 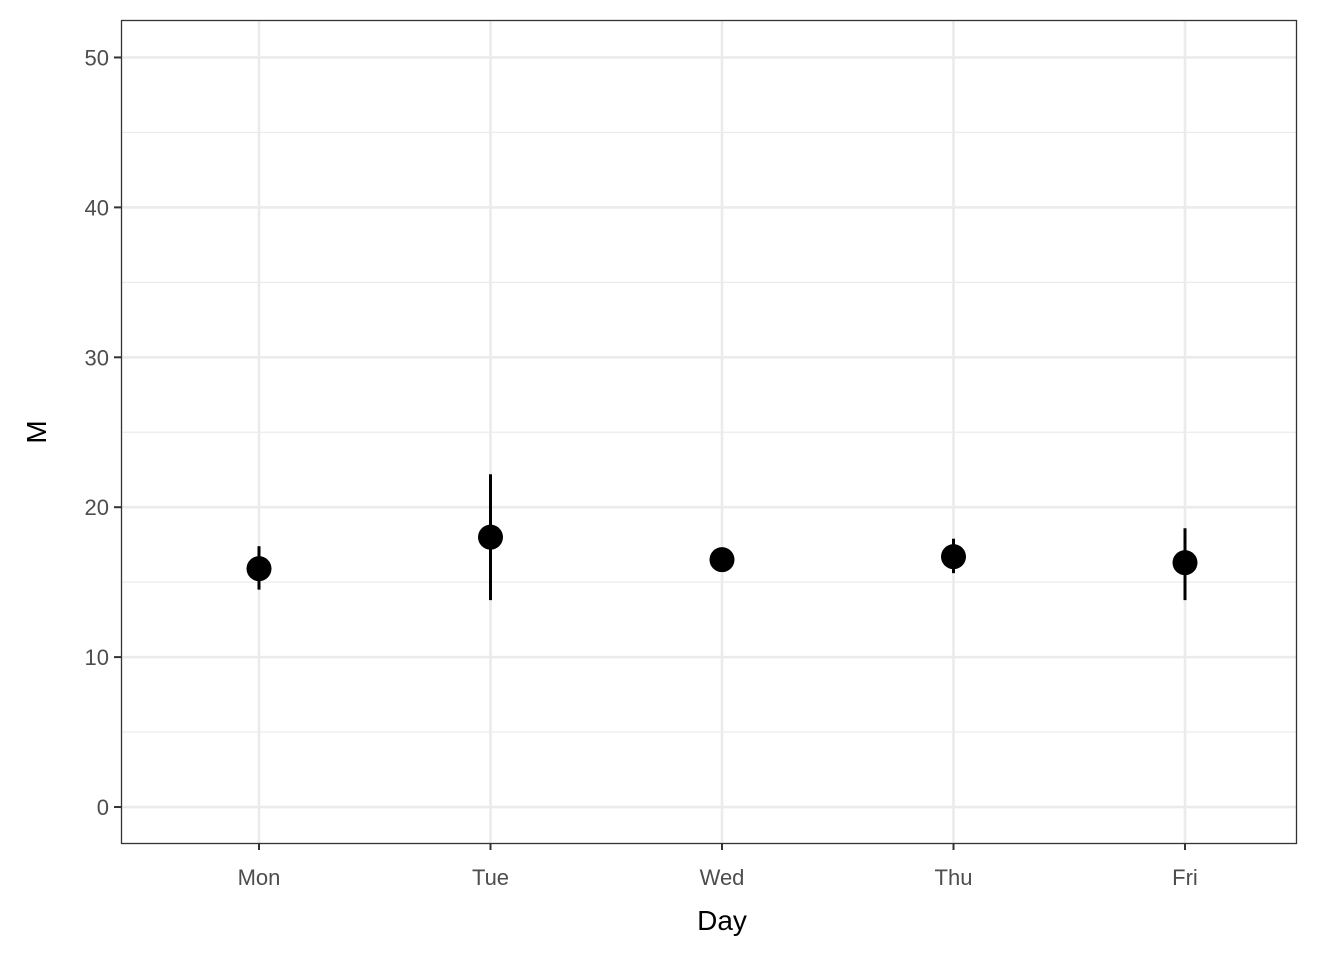 What do you see at coordinates (97, 657) in the screenshot?
I see `y-tick-label: 10` at bounding box center [97, 657].